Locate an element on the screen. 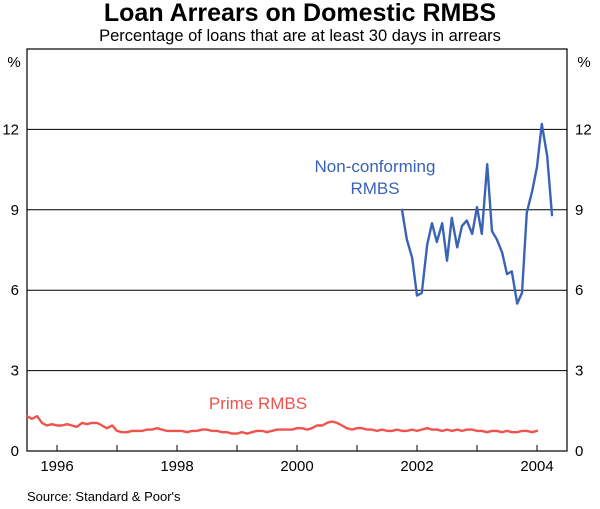 Image resolution: width=600 pixels, height=509 pixels. annotation-non-conforming-line1: Non-conforming is located at coordinates (375, 166).